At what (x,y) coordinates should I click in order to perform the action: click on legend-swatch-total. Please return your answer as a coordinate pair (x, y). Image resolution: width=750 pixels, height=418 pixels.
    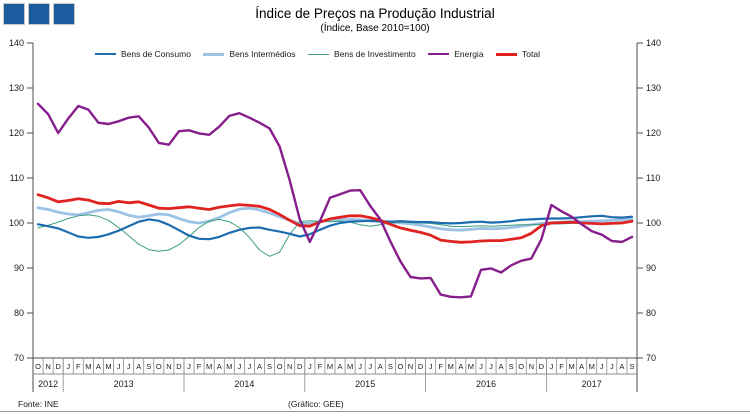
    Looking at the image, I should click on (507, 54).